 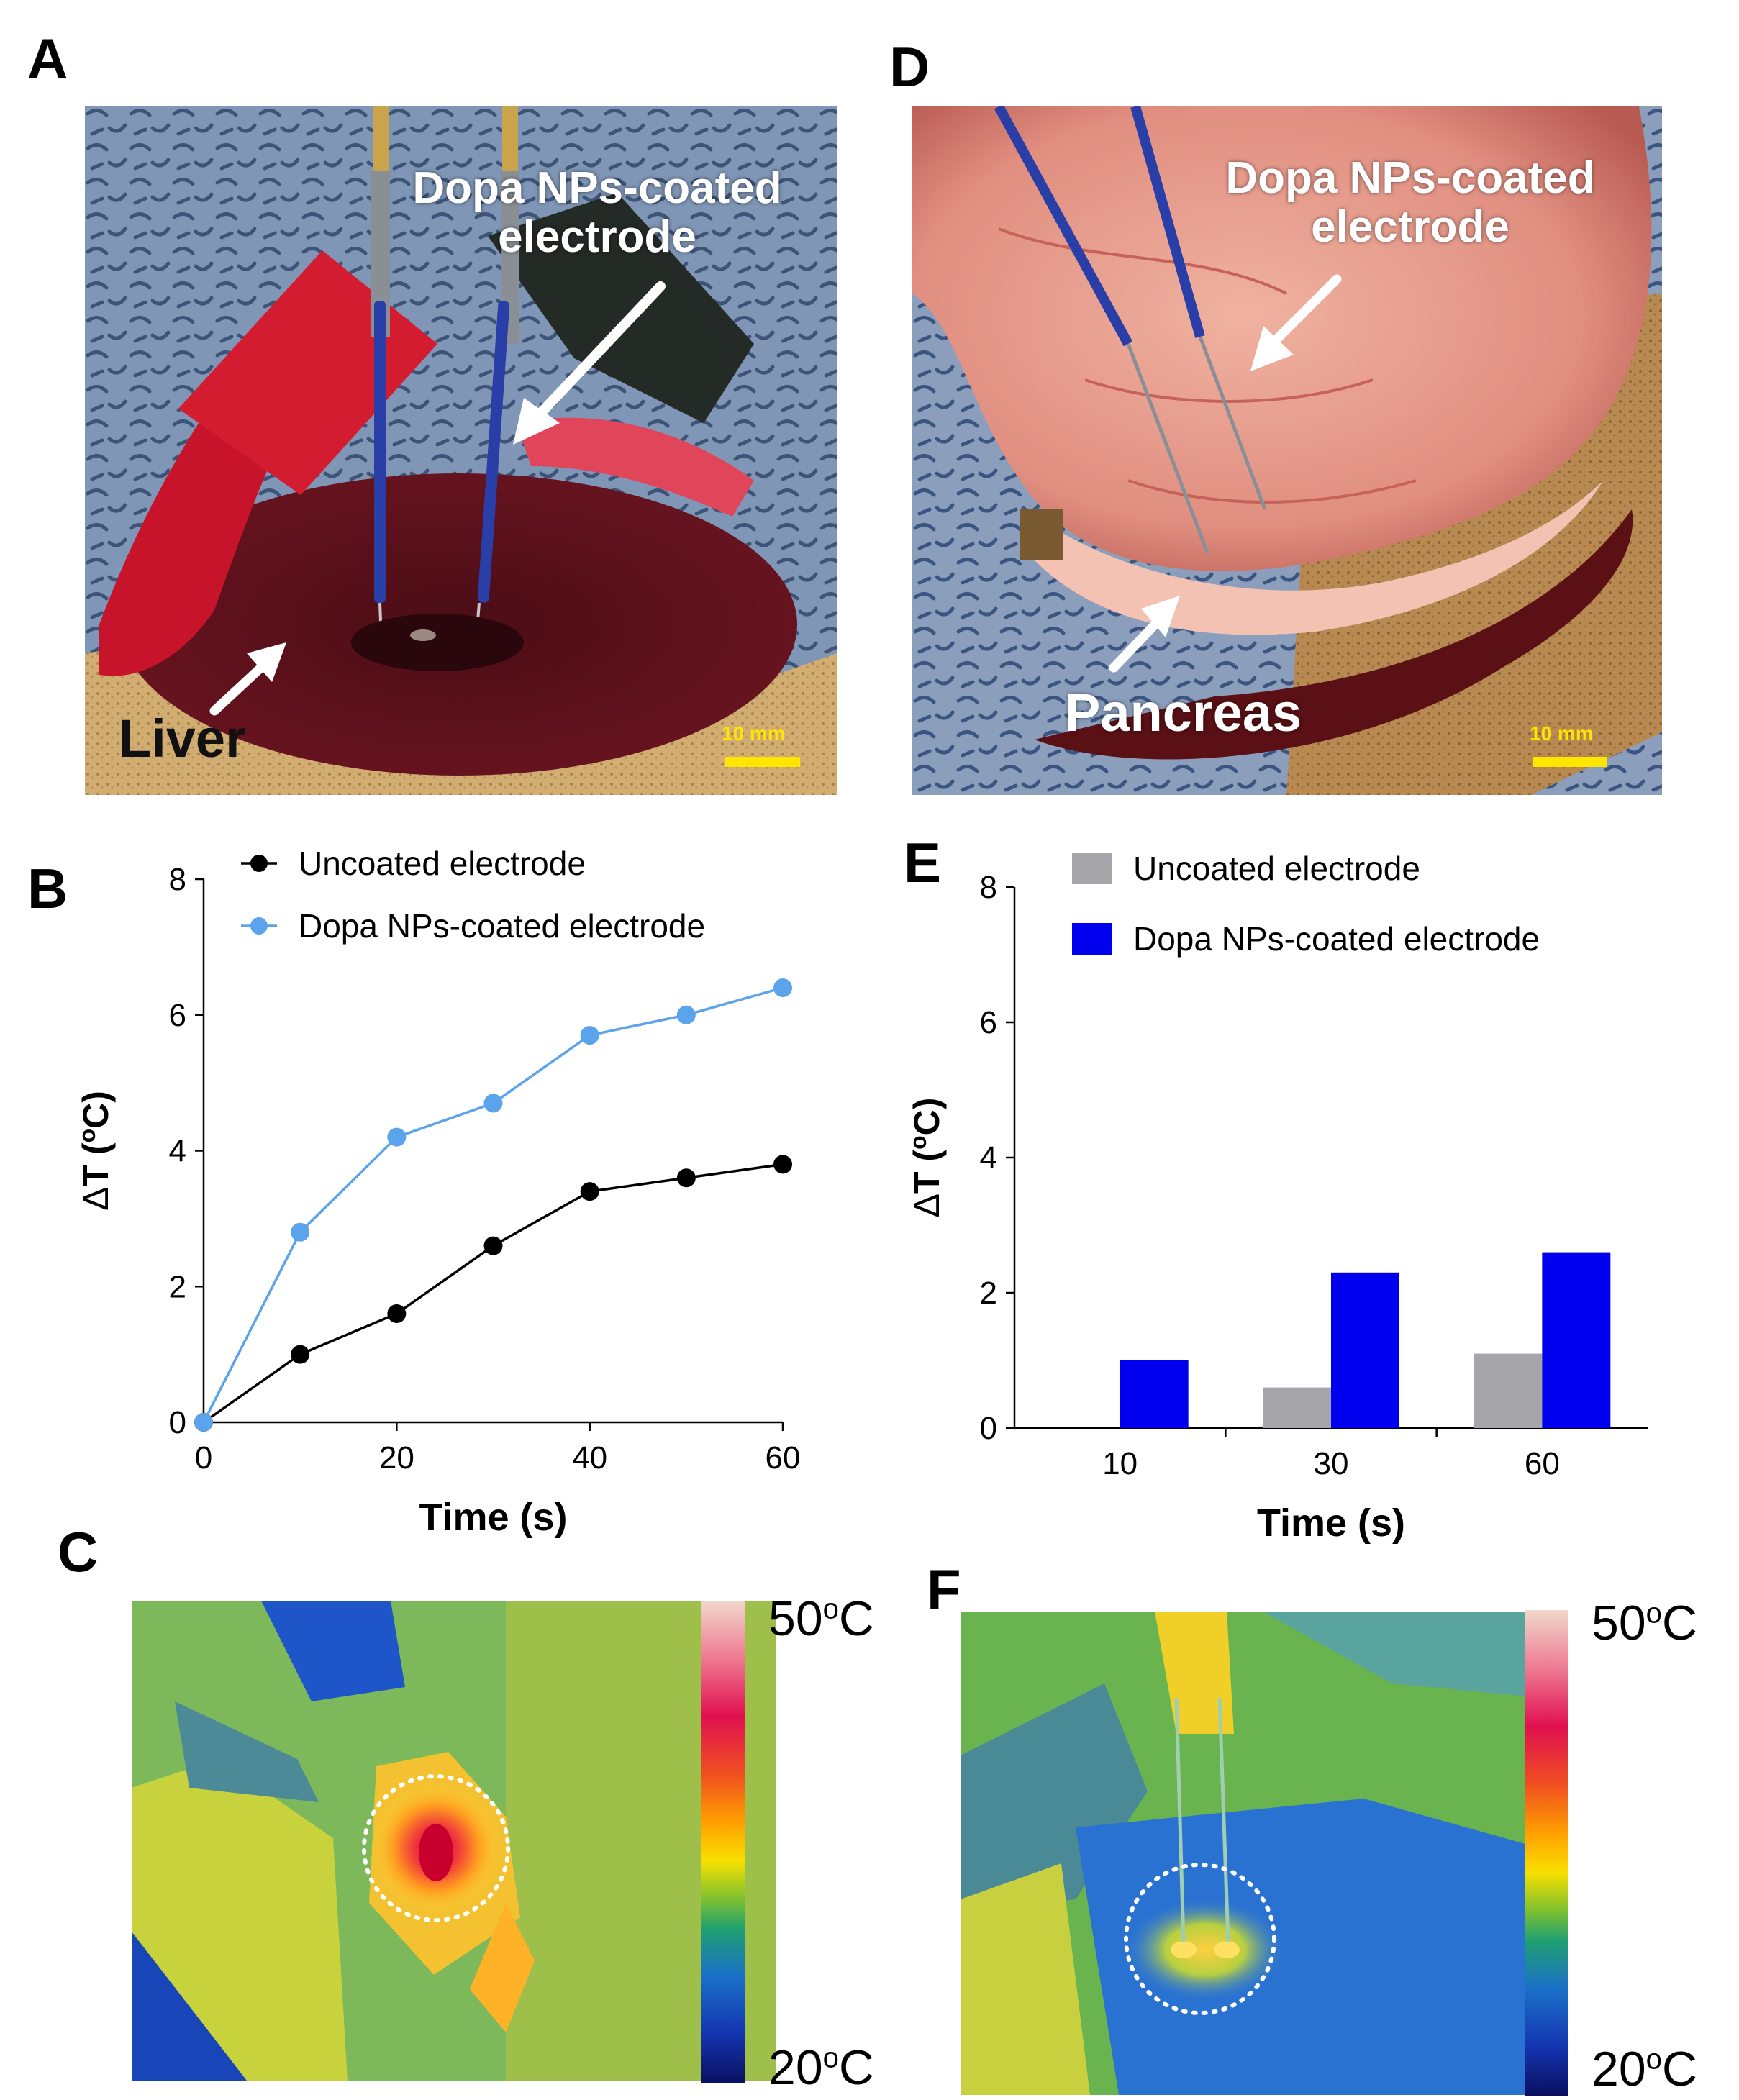 What do you see at coordinates (1331, 1463) in the screenshot?
I see `e-x-tick-label: 30` at bounding box center [1331, 1463].